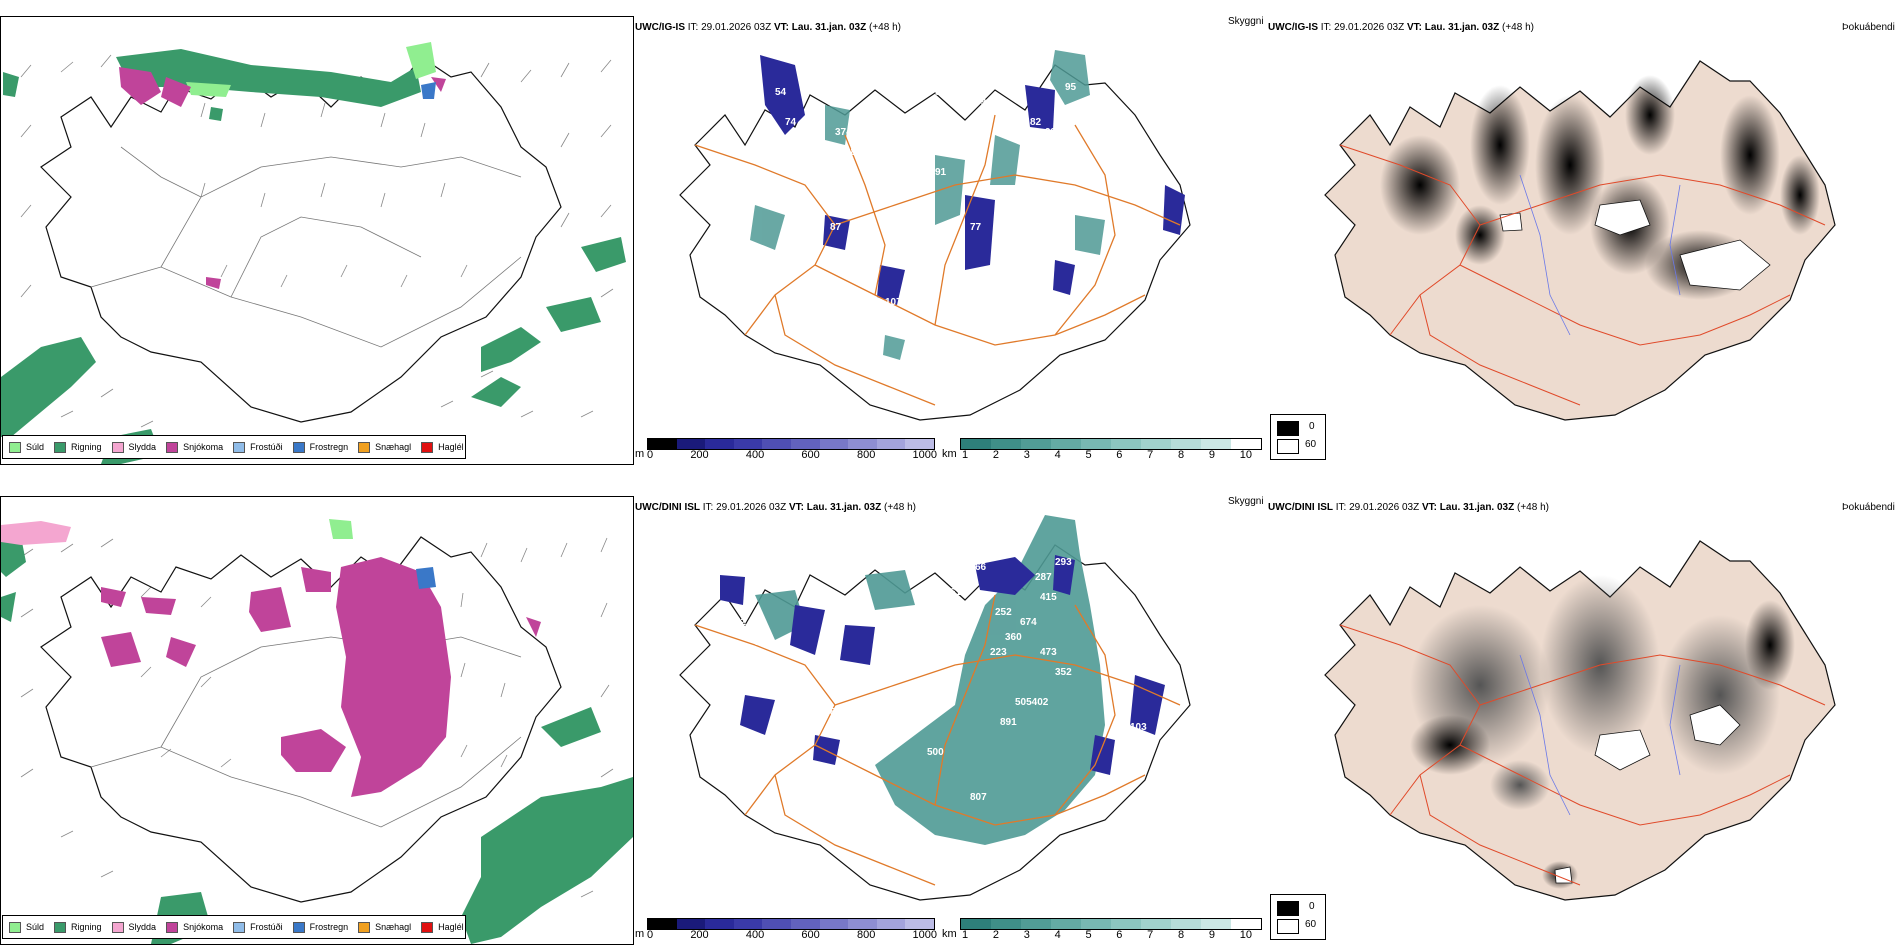  What do you see at coordinates (836, 712) in the screenshot?
I see `svg-text: 83` at bounding box center [836, 712].